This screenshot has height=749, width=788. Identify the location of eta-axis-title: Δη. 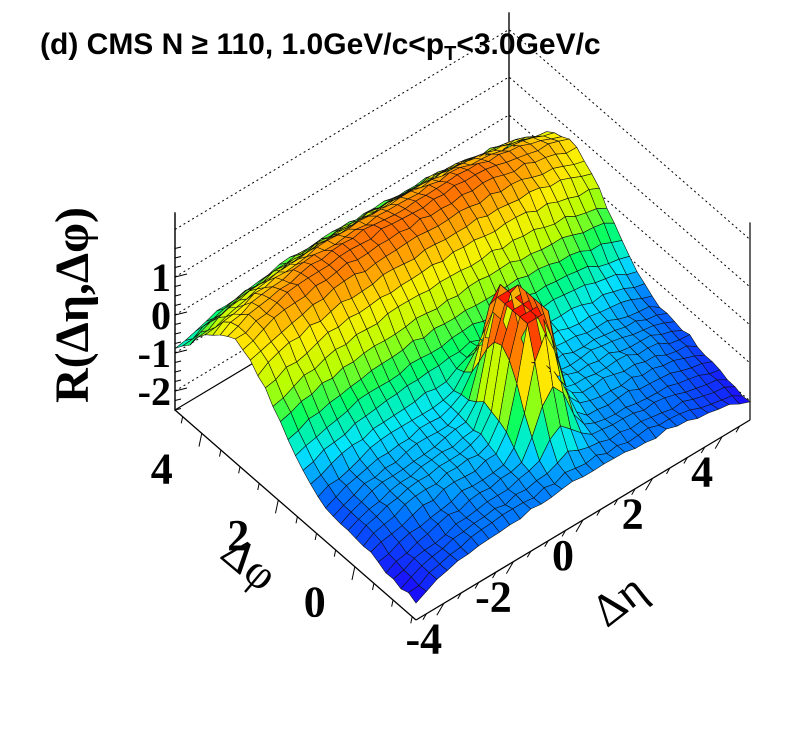
(619, 599).